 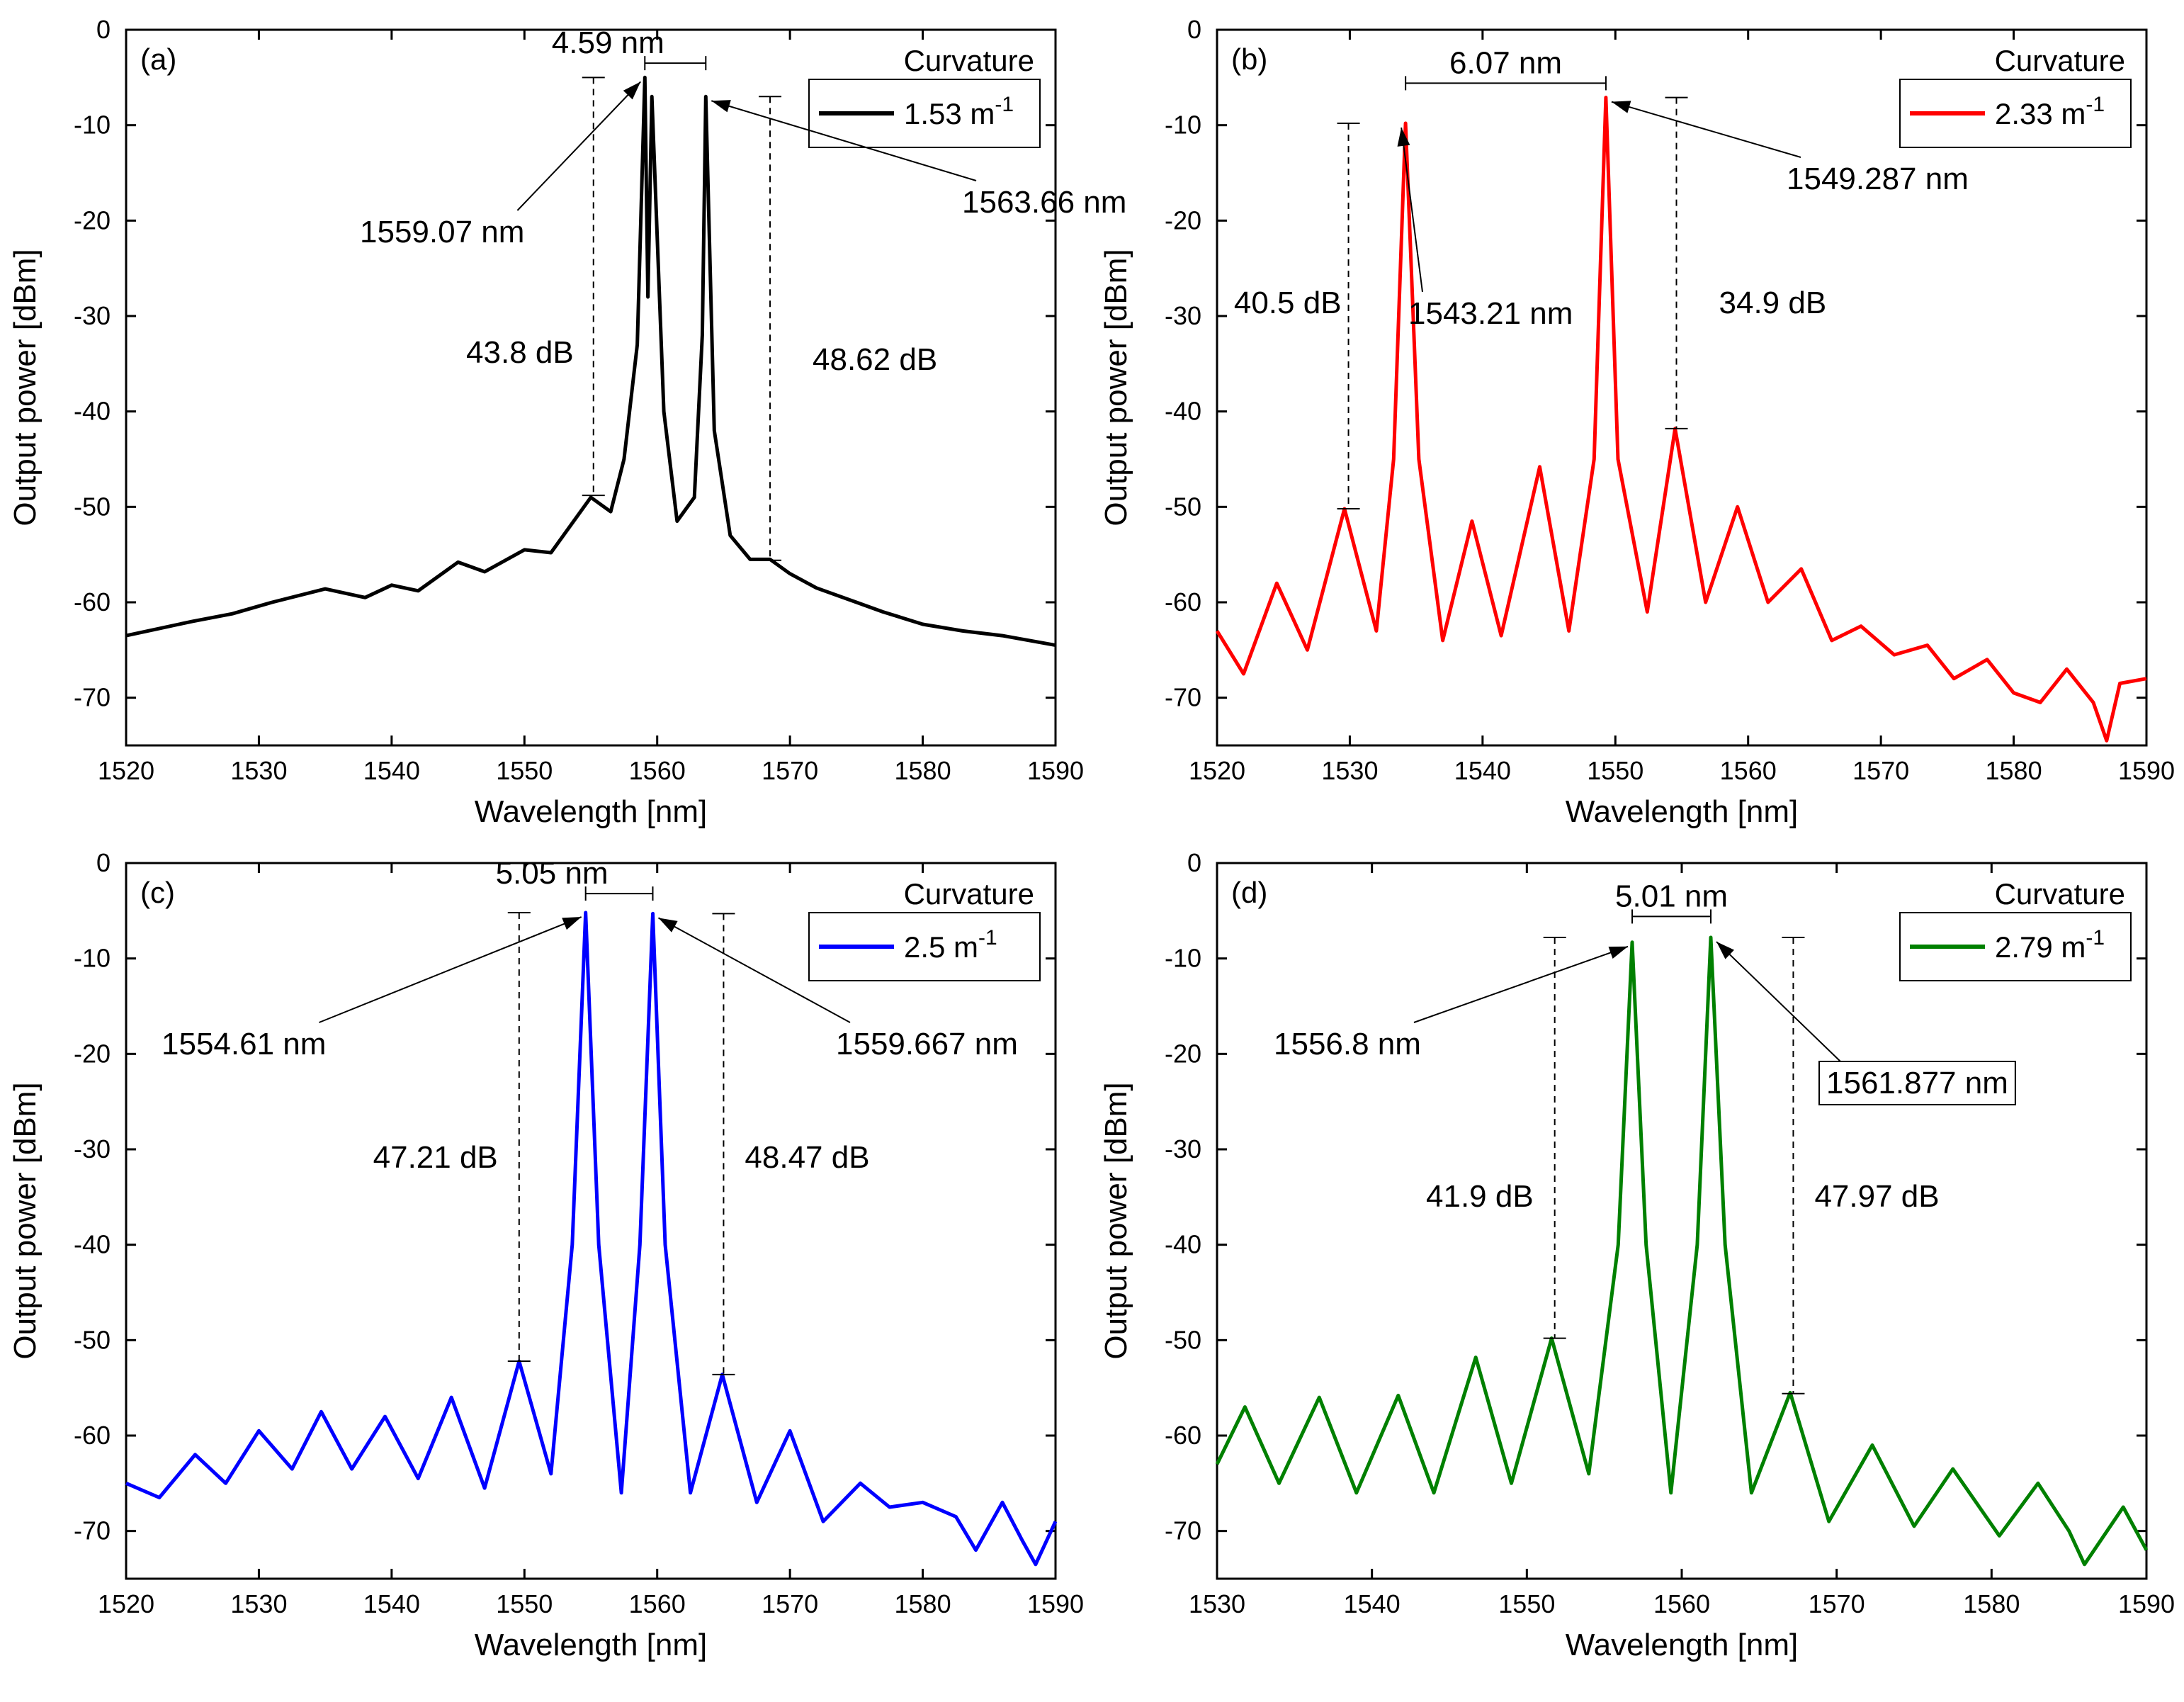 I want to click on panel-label: (c), so click(x=157, y=892).